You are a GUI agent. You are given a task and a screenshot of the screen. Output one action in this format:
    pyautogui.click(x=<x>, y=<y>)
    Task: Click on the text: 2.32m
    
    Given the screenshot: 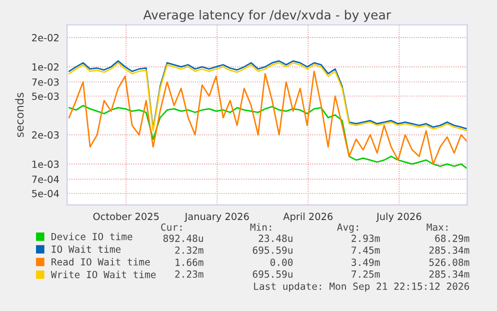 What is the action you would take?
    pyautogui.click(x=189, y=250)
    